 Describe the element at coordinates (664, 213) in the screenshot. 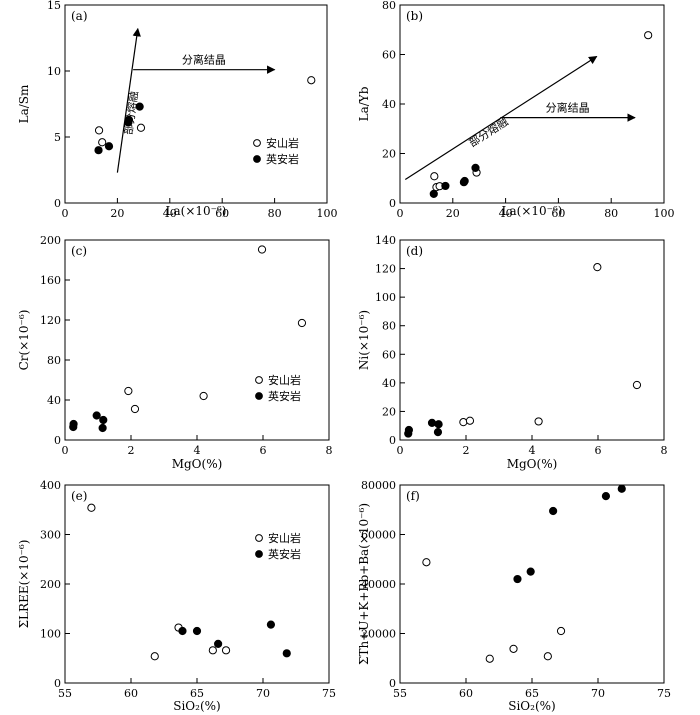

I see `x-tick-label: 100` at that location.